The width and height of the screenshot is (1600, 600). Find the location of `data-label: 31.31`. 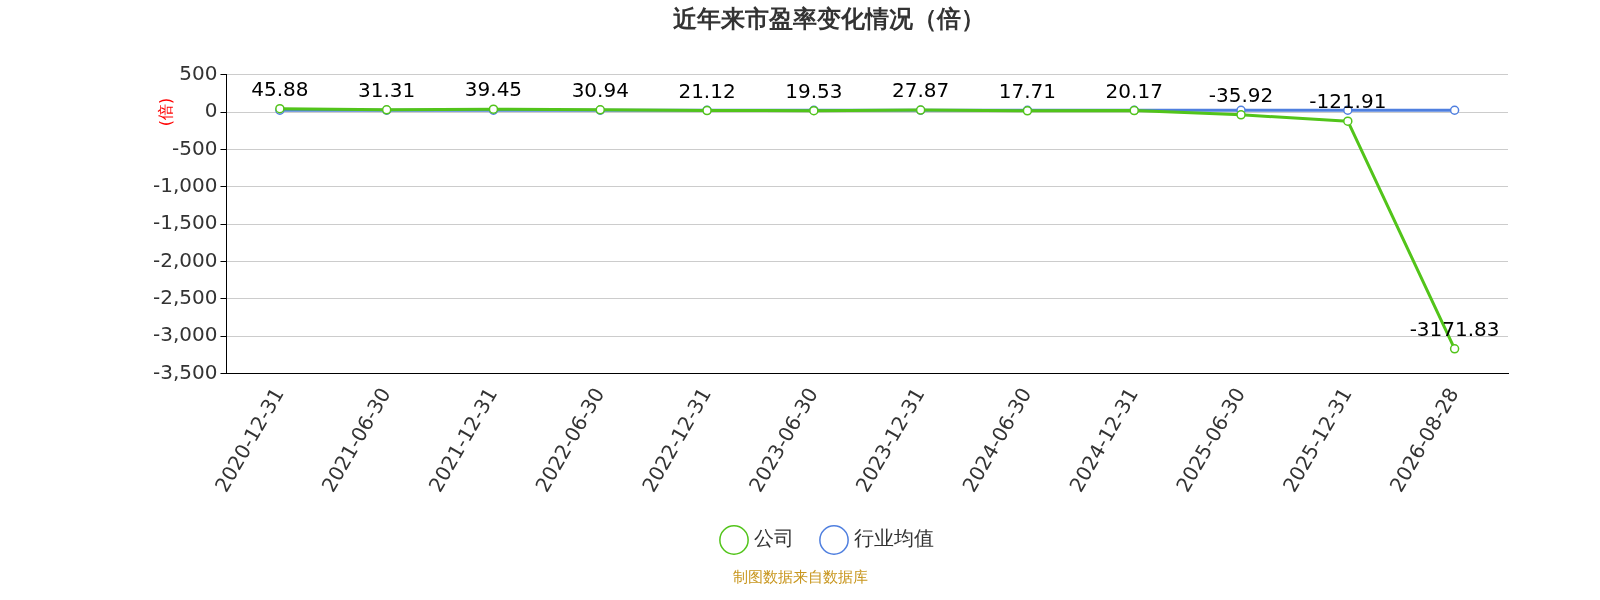

data-label: 31.31 is located at coordinates (387, 89).